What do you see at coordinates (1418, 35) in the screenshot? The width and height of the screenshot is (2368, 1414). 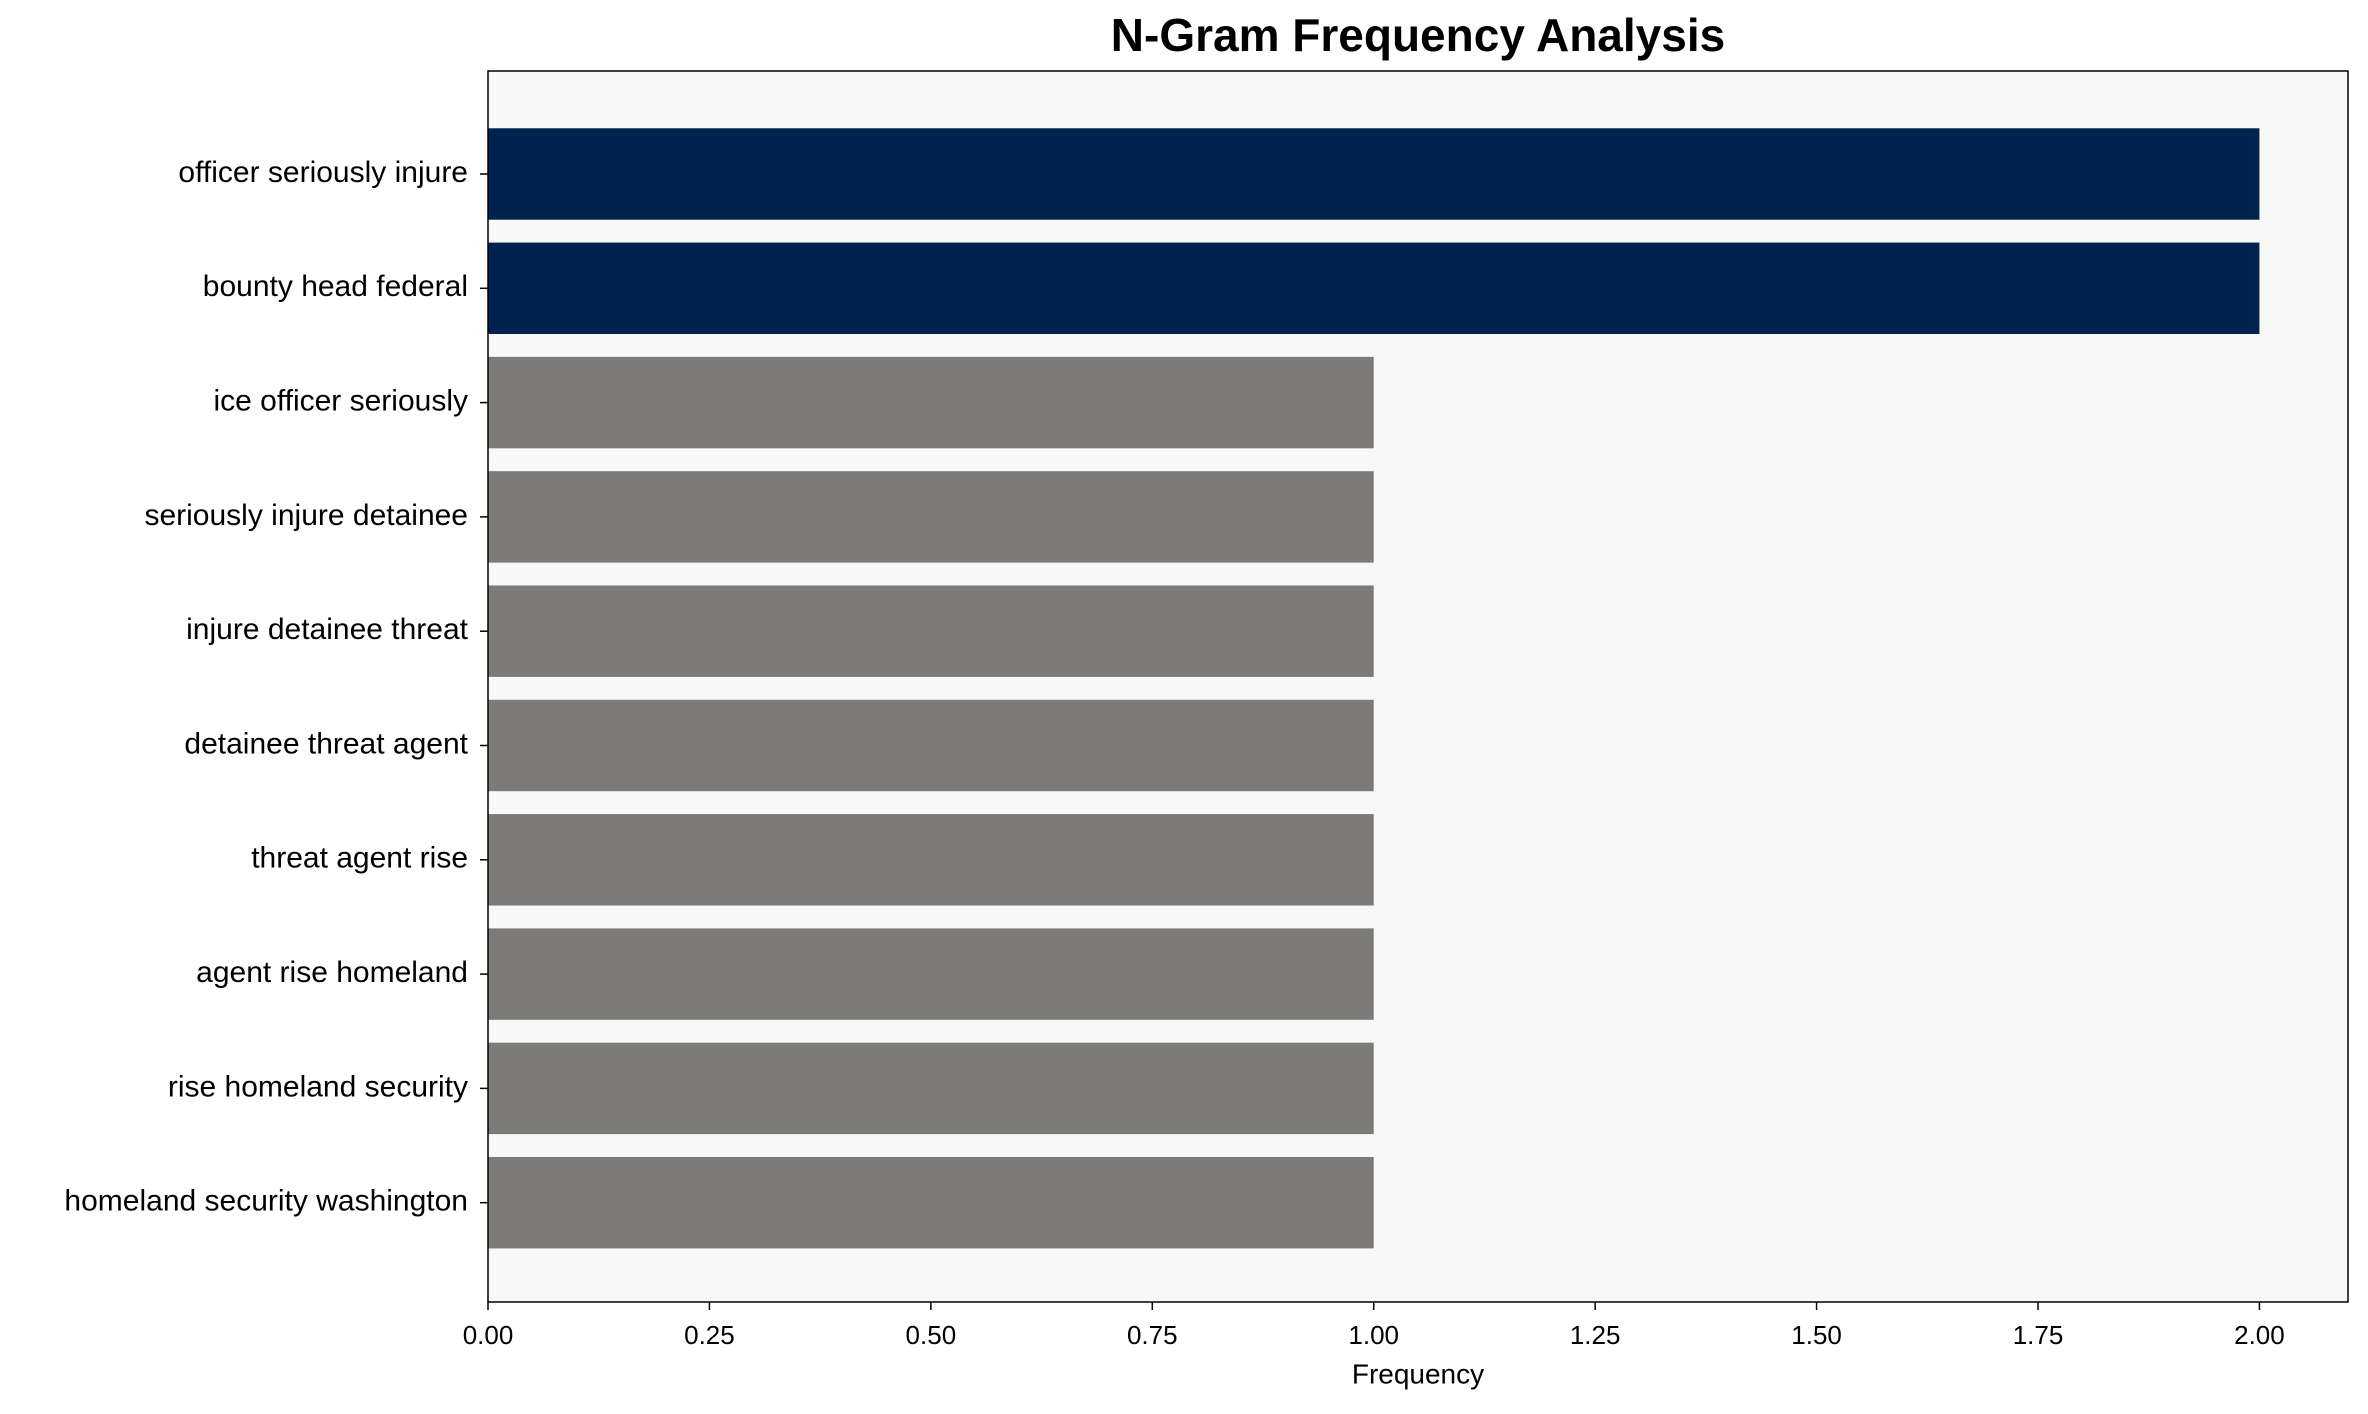 I see `chart-title: N-Gram Frequency Analysis` at bounding box center [1418, 35].